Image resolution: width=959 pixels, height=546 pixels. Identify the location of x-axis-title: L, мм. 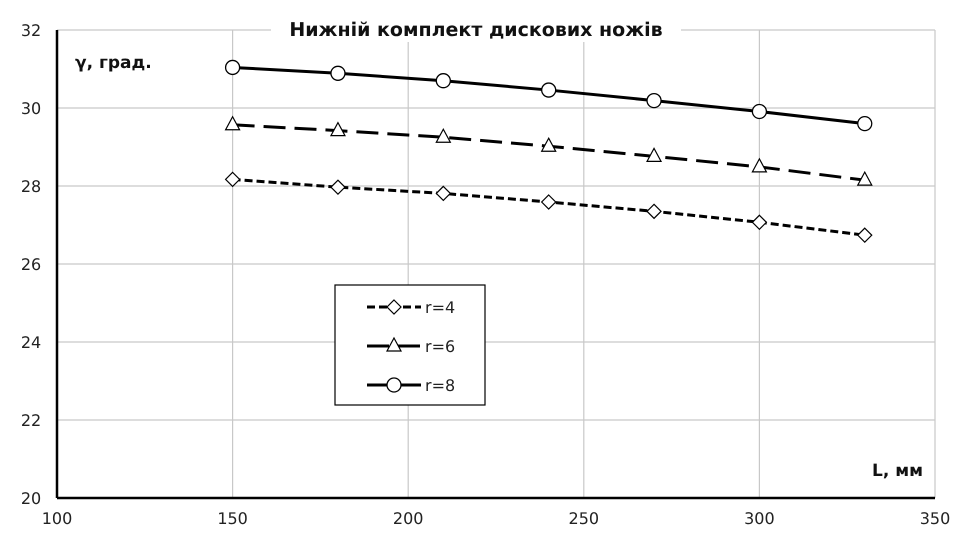
(897, 471).